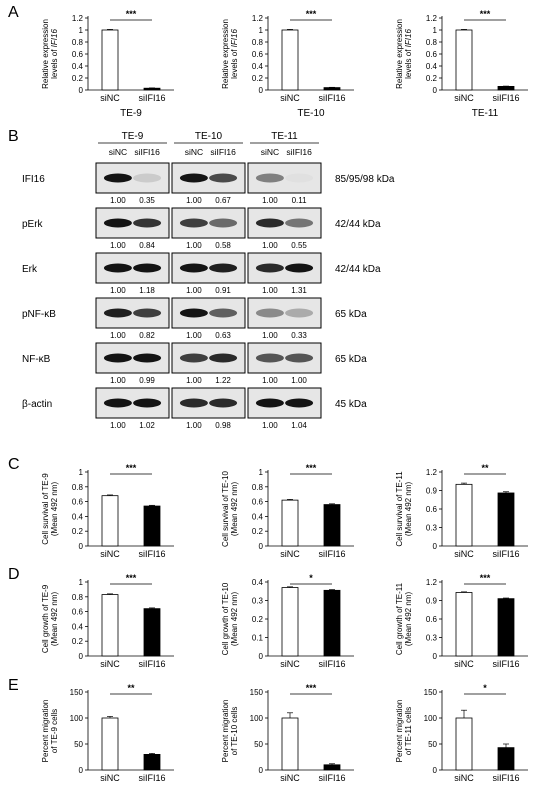 This screenshot has width=550, height=792. I want to click on panel-label-b: B, so click(13, 136).